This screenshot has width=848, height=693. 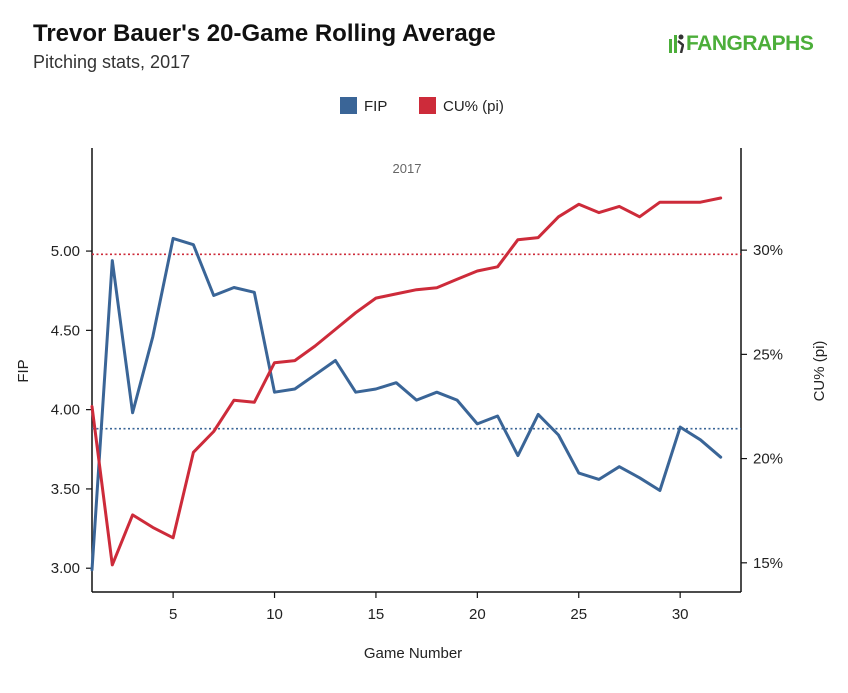 I want to click on x-tick-label-30: 30, so click(x=680, y=614).